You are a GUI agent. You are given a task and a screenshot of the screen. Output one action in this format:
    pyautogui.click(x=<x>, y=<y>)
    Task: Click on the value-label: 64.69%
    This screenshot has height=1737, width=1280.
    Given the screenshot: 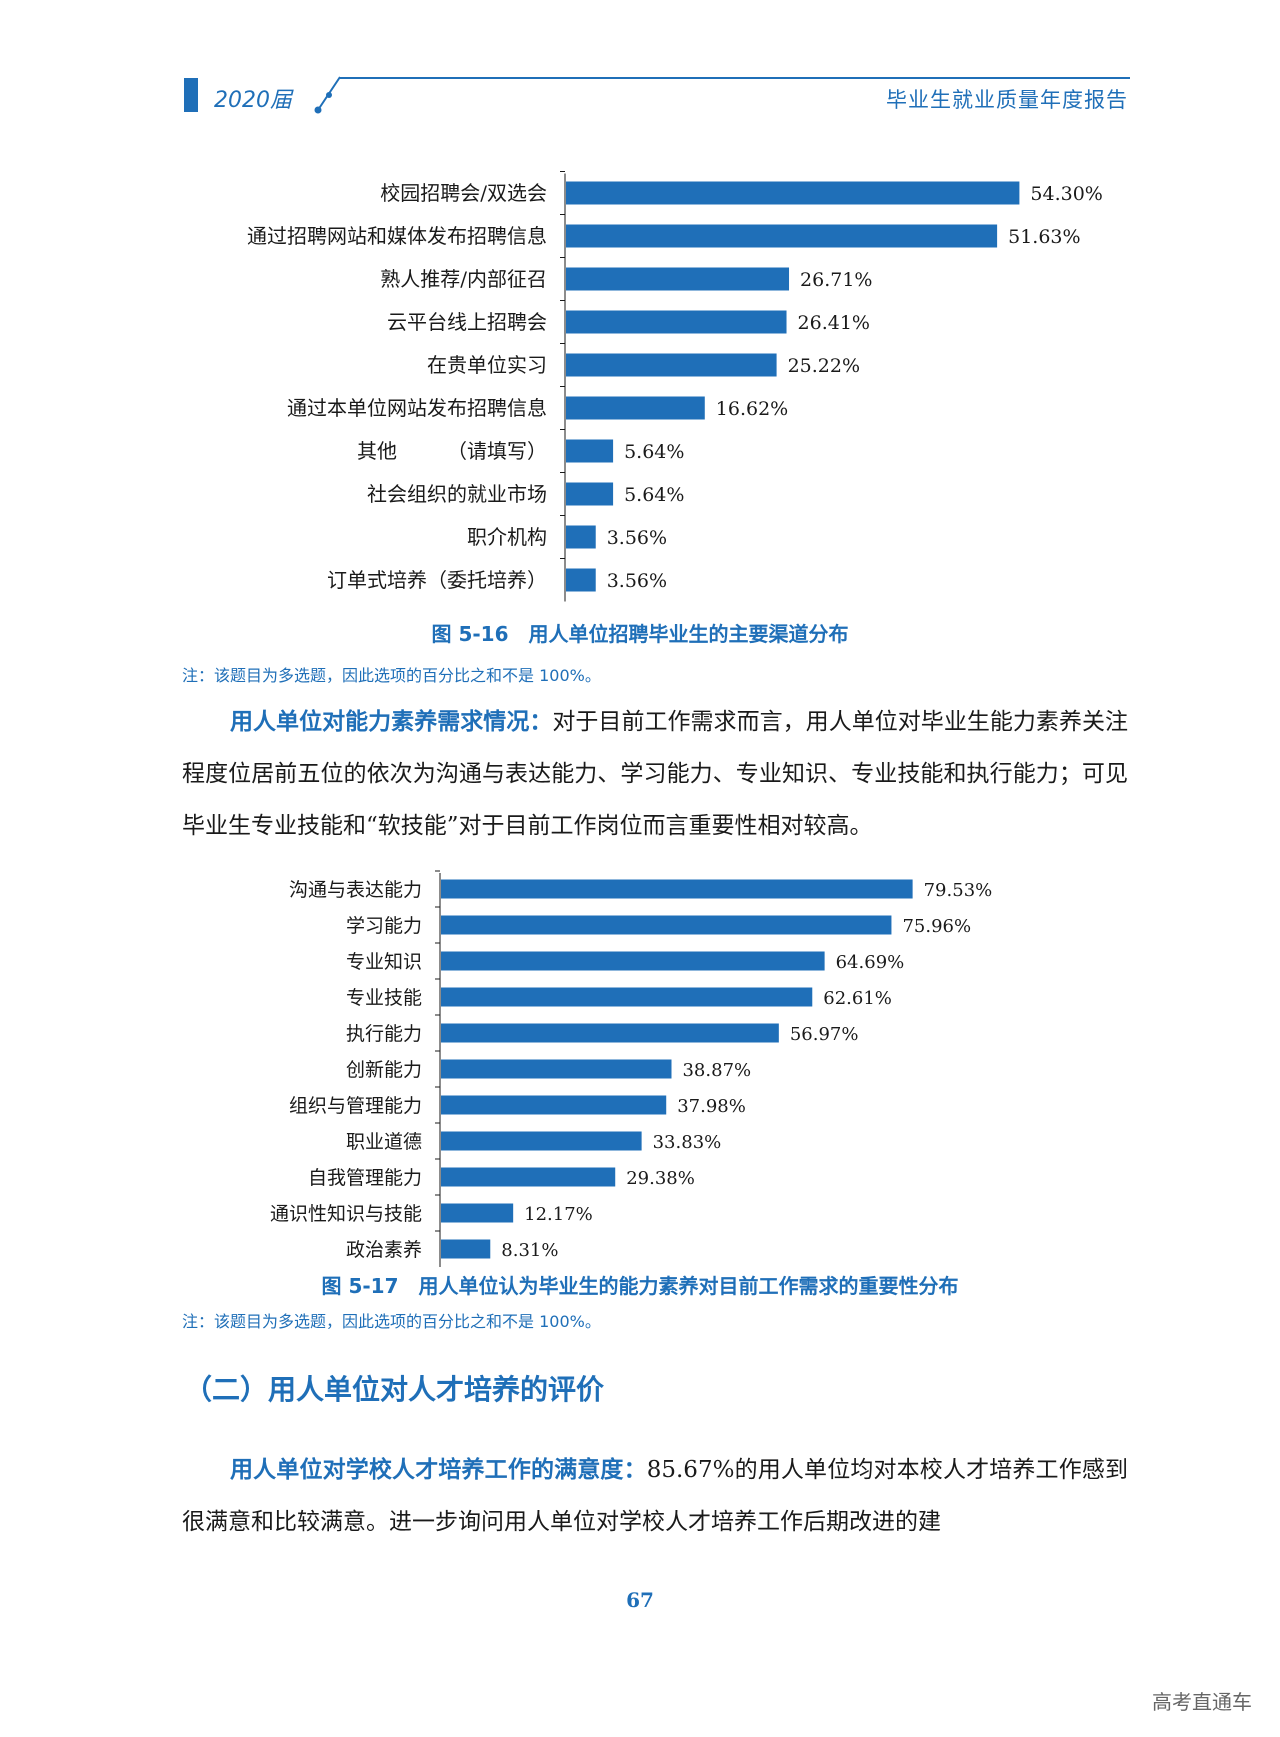 What is the action you would take?
    pyautogui.click(x=870, y=962)
    